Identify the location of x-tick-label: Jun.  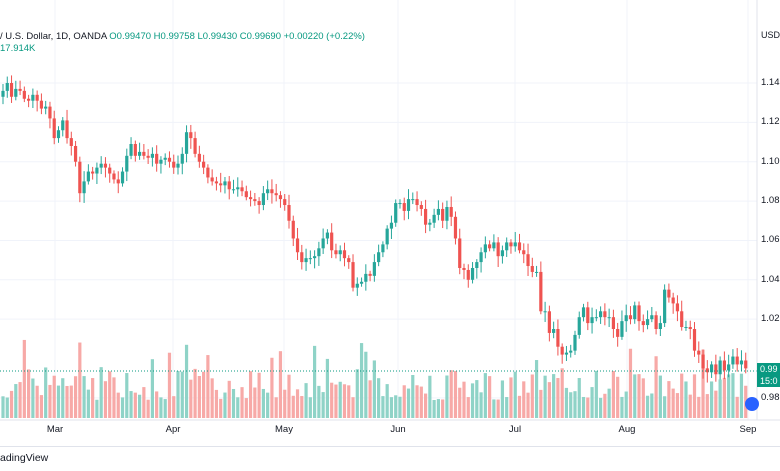
(398, 429).